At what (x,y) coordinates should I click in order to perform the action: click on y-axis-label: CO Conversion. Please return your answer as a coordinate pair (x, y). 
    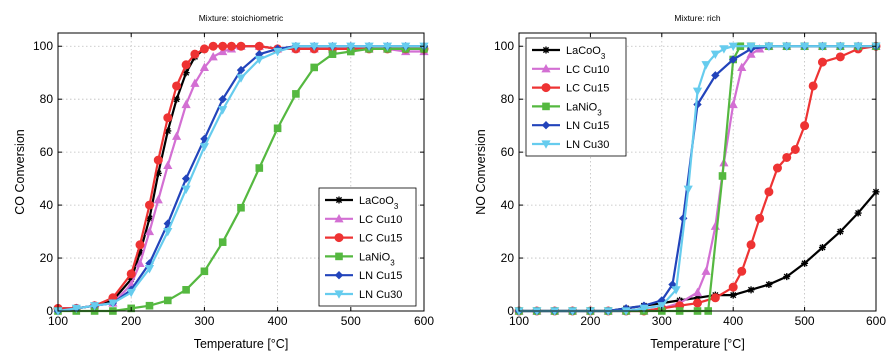
    Looking at the image, I should click on (20, 171).